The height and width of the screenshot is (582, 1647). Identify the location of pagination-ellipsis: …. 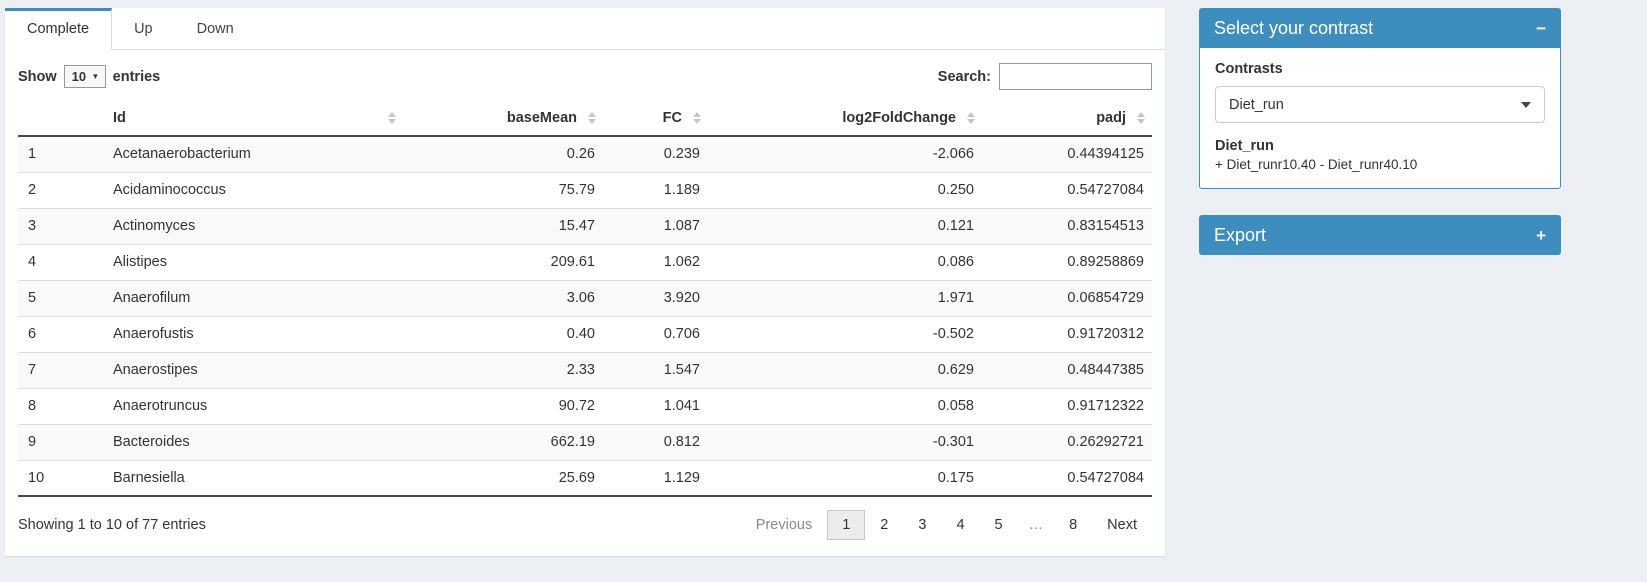
(1036, 525).